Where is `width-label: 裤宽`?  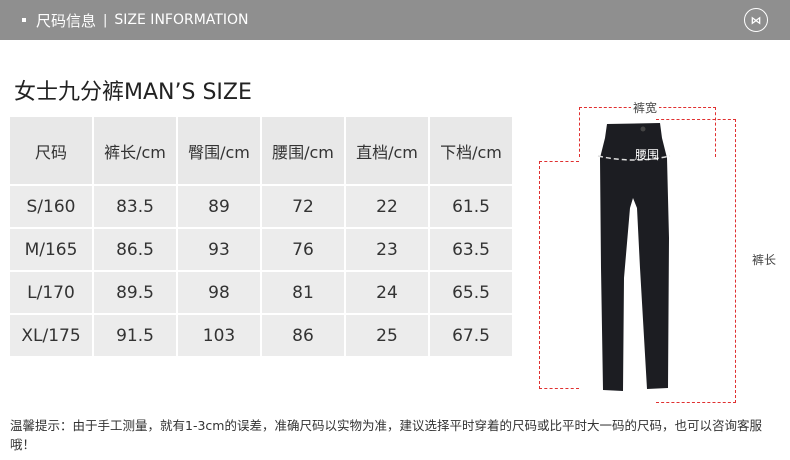
width-label: 裤宽 is located at coordinates (645, 107).